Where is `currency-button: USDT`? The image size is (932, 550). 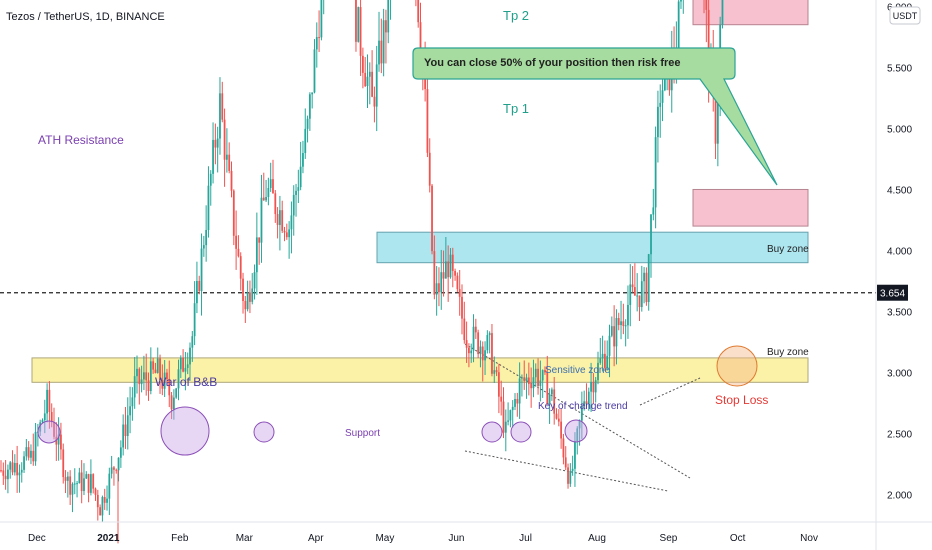
currency-button: USDT is located at coordinates (905, 15).